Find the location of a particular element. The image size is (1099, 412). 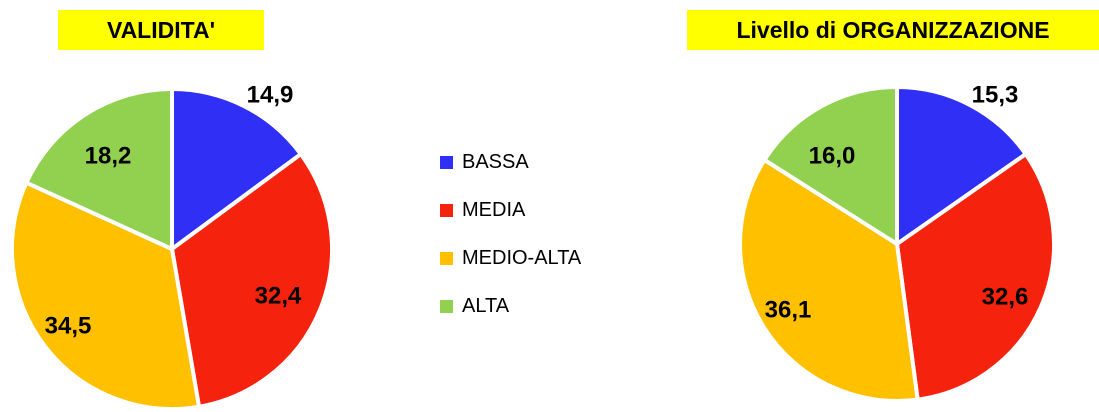

data-label-organizzazione-alta: 16,0 is located at coordinates (832, 155).